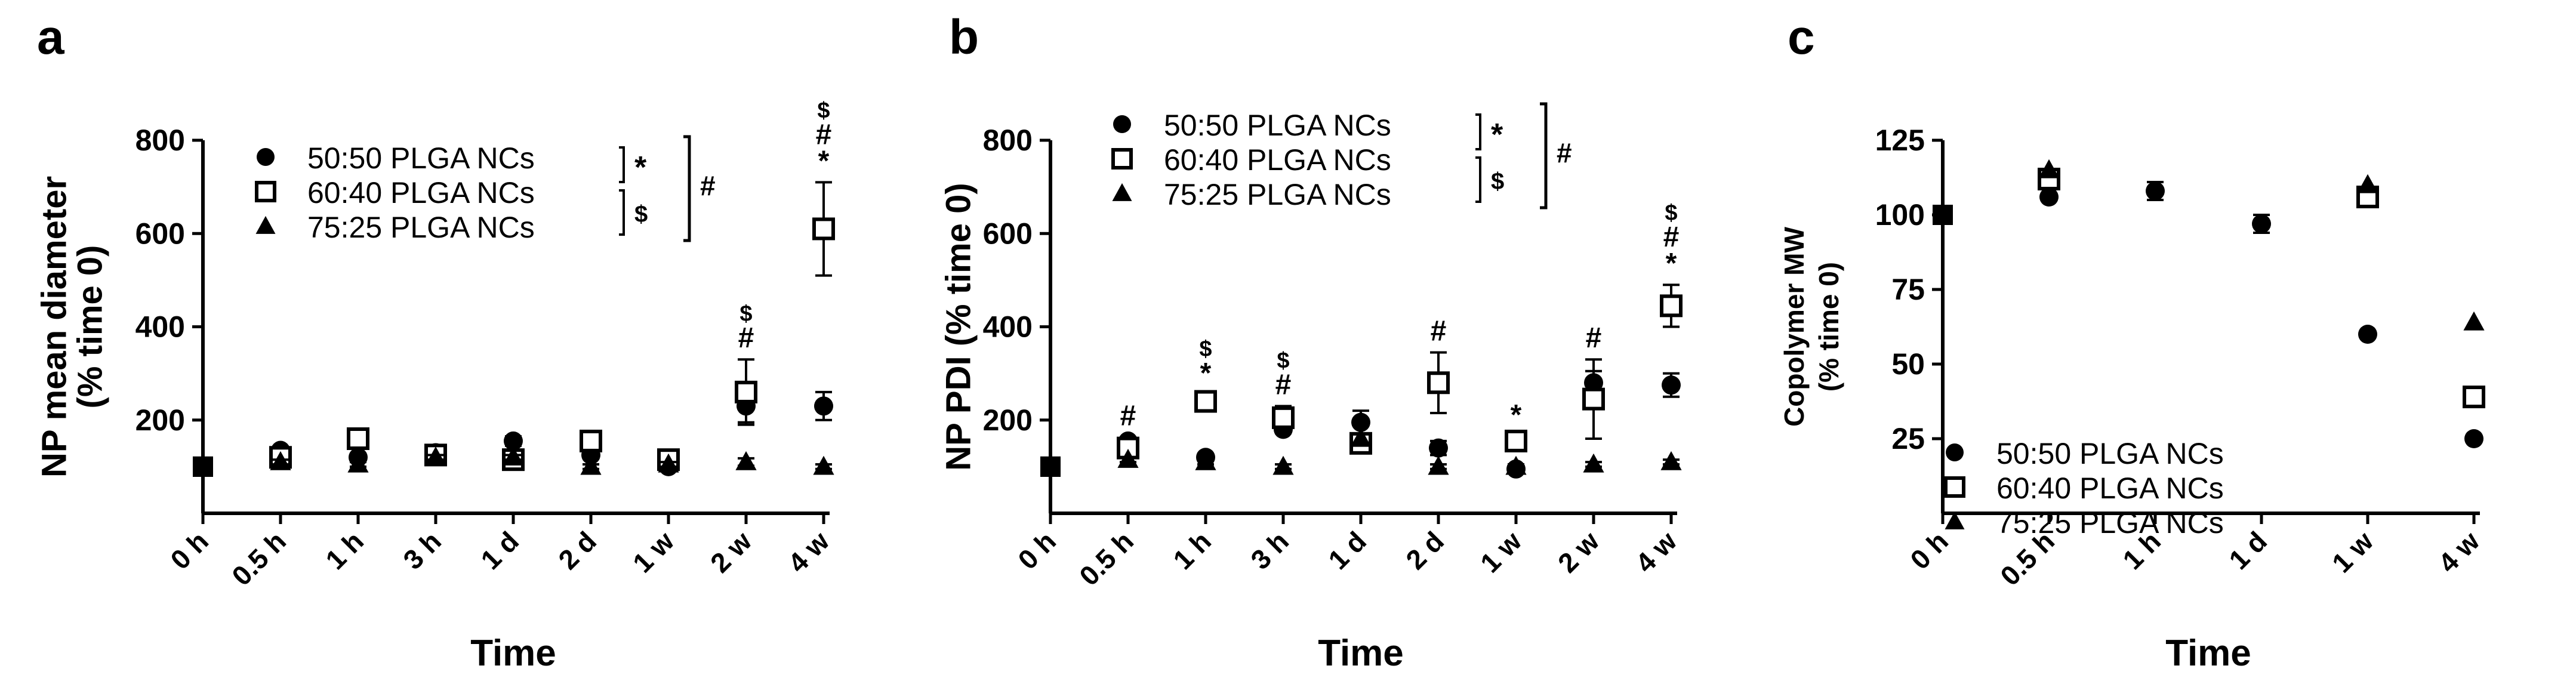 The image size is (2576, 684). Describe the element at coordinates (54, 326) in the screenshot. I see `y-axis-label: NP mean diameter` at that location.